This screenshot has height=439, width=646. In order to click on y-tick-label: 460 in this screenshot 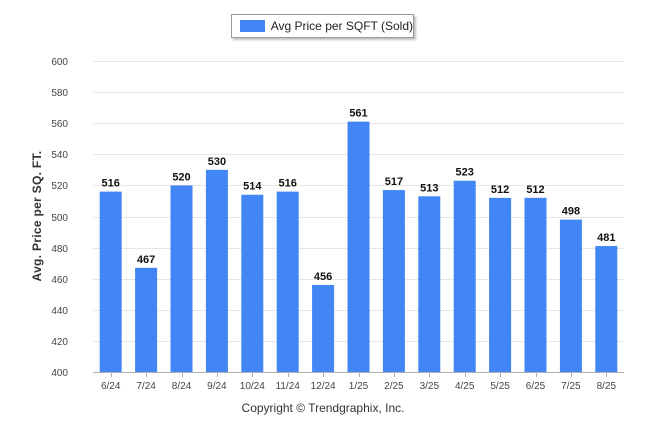, I will do `click(59, 280)`.